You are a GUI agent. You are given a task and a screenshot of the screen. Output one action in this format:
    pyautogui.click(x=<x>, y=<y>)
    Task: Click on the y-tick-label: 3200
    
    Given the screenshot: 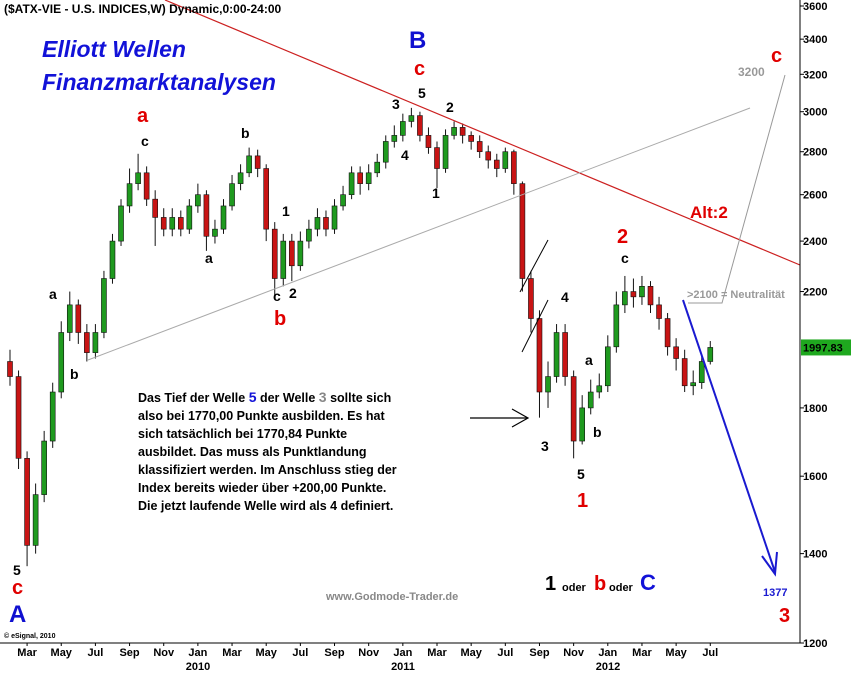 What is the action you would take?
    pyautogui.click(x=815, y=75)
    